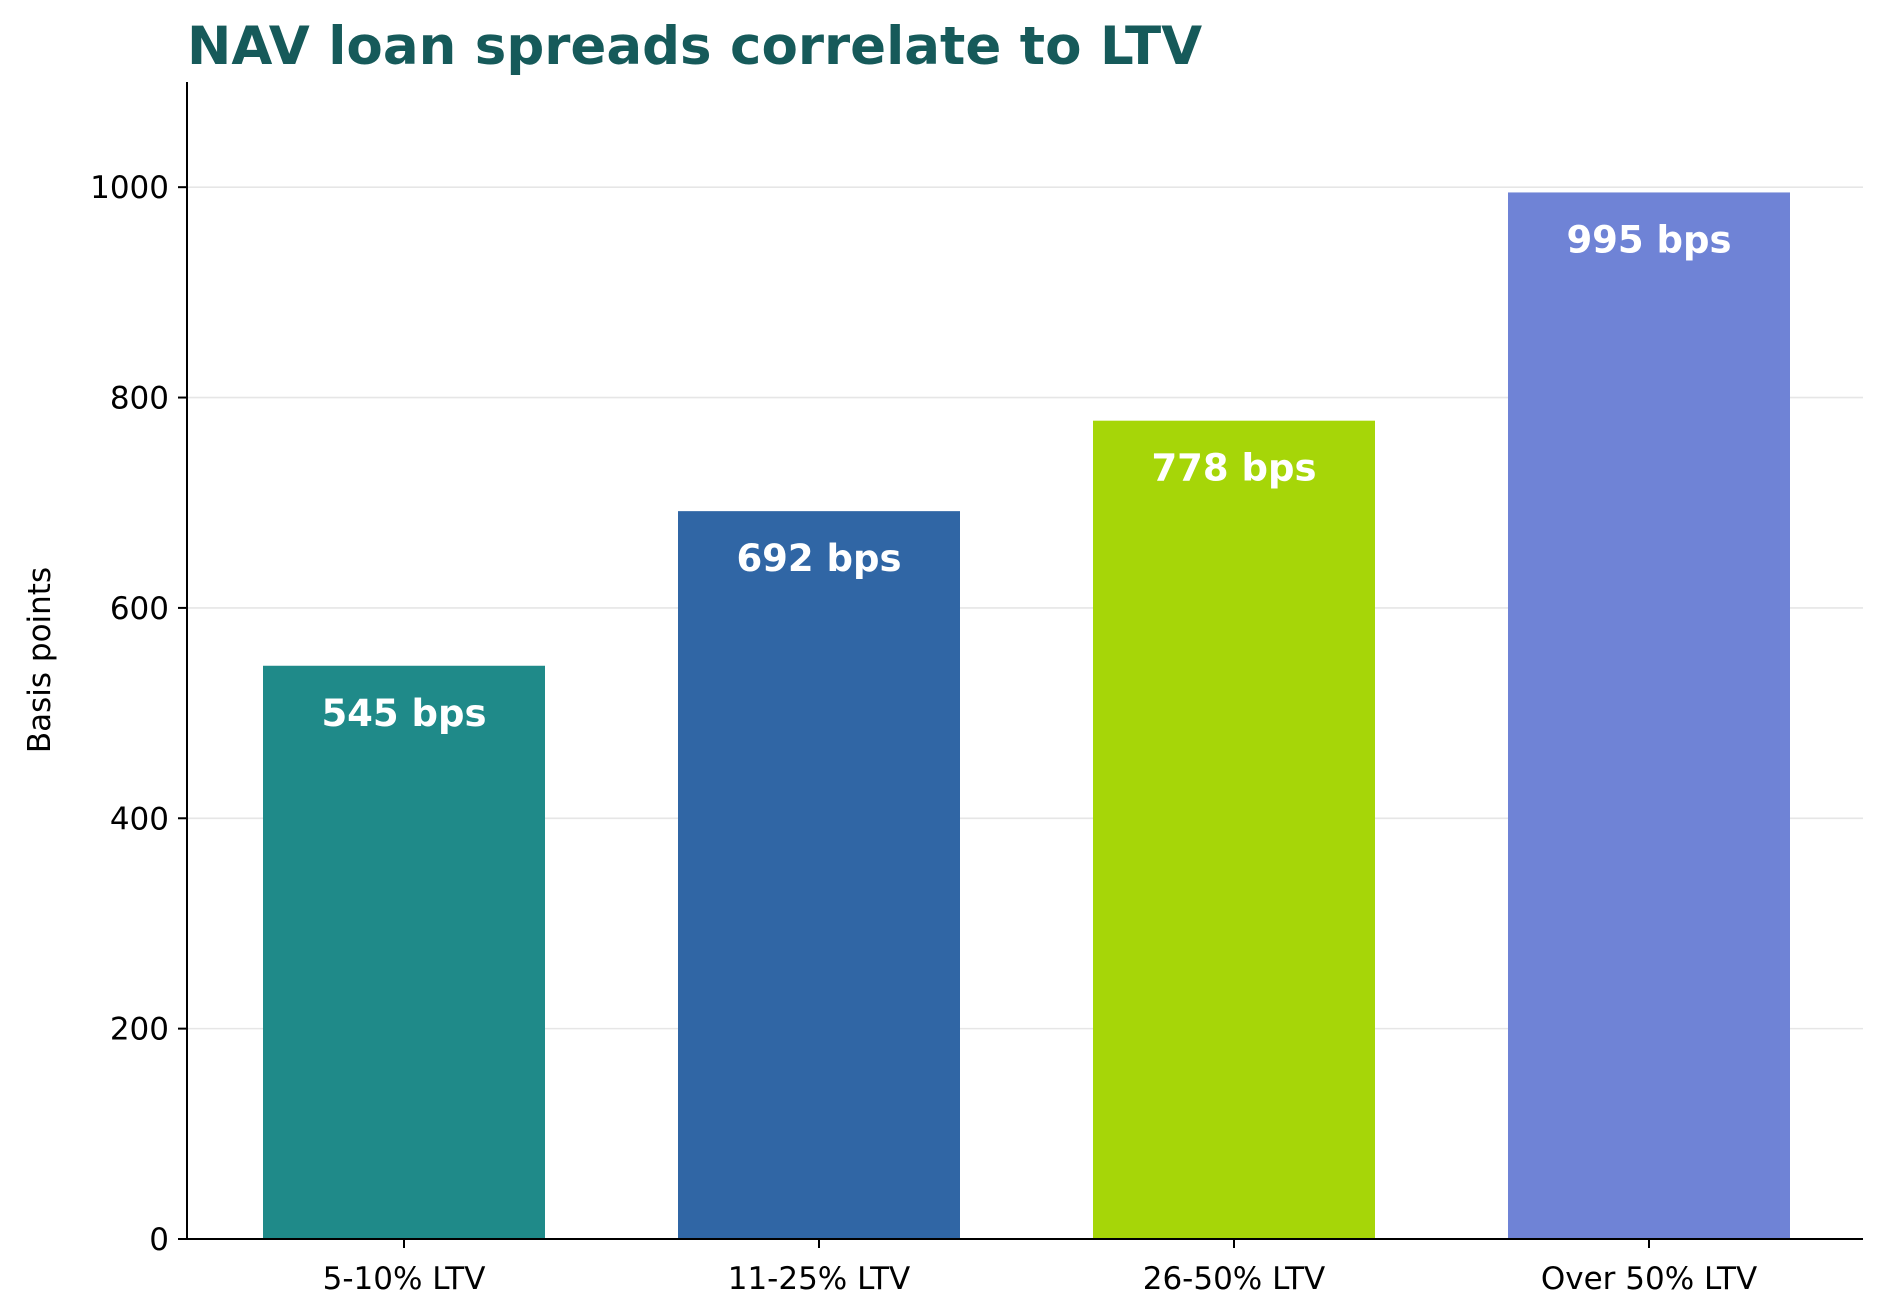  I want to click on bar-value-label-1: 545 bps, so click(403, 713).